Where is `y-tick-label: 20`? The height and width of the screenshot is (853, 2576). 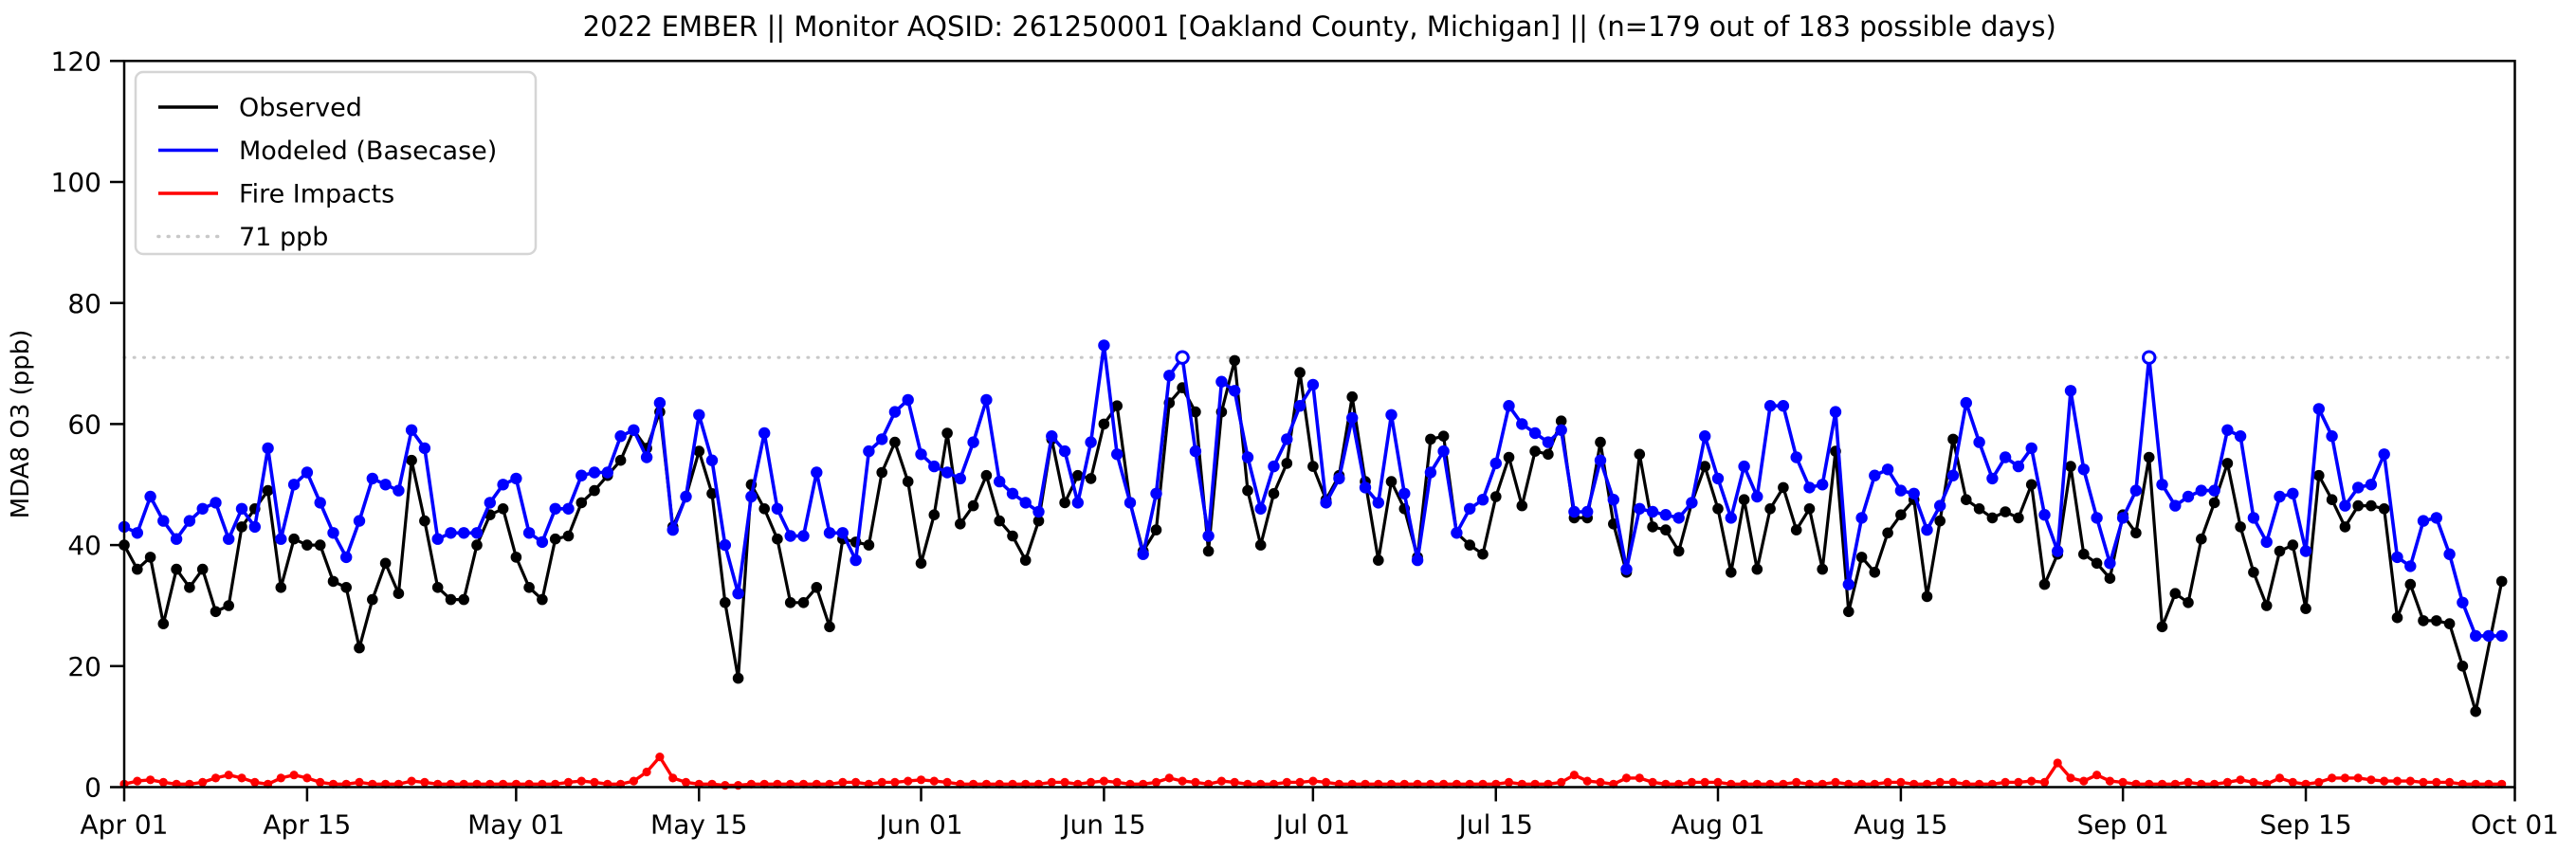
y-tick-label: 20 is located at coordinates (84, 666).